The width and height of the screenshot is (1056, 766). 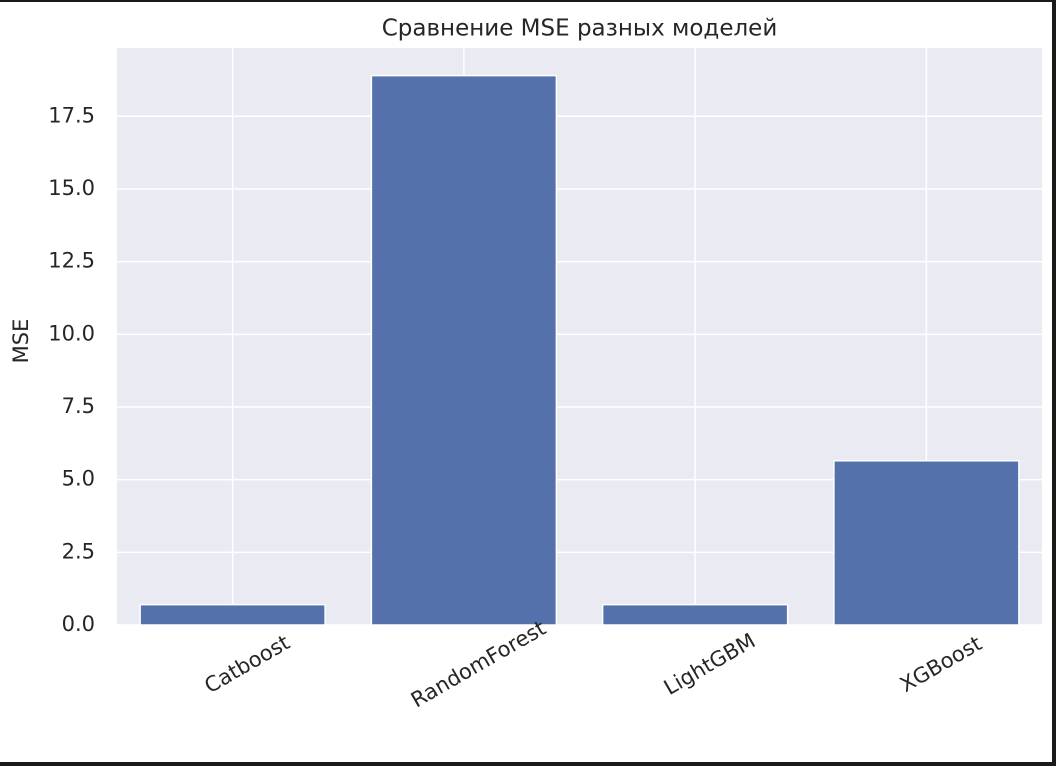 I want to click on y-tick-label: 17.5, so click(x=71, y=115).